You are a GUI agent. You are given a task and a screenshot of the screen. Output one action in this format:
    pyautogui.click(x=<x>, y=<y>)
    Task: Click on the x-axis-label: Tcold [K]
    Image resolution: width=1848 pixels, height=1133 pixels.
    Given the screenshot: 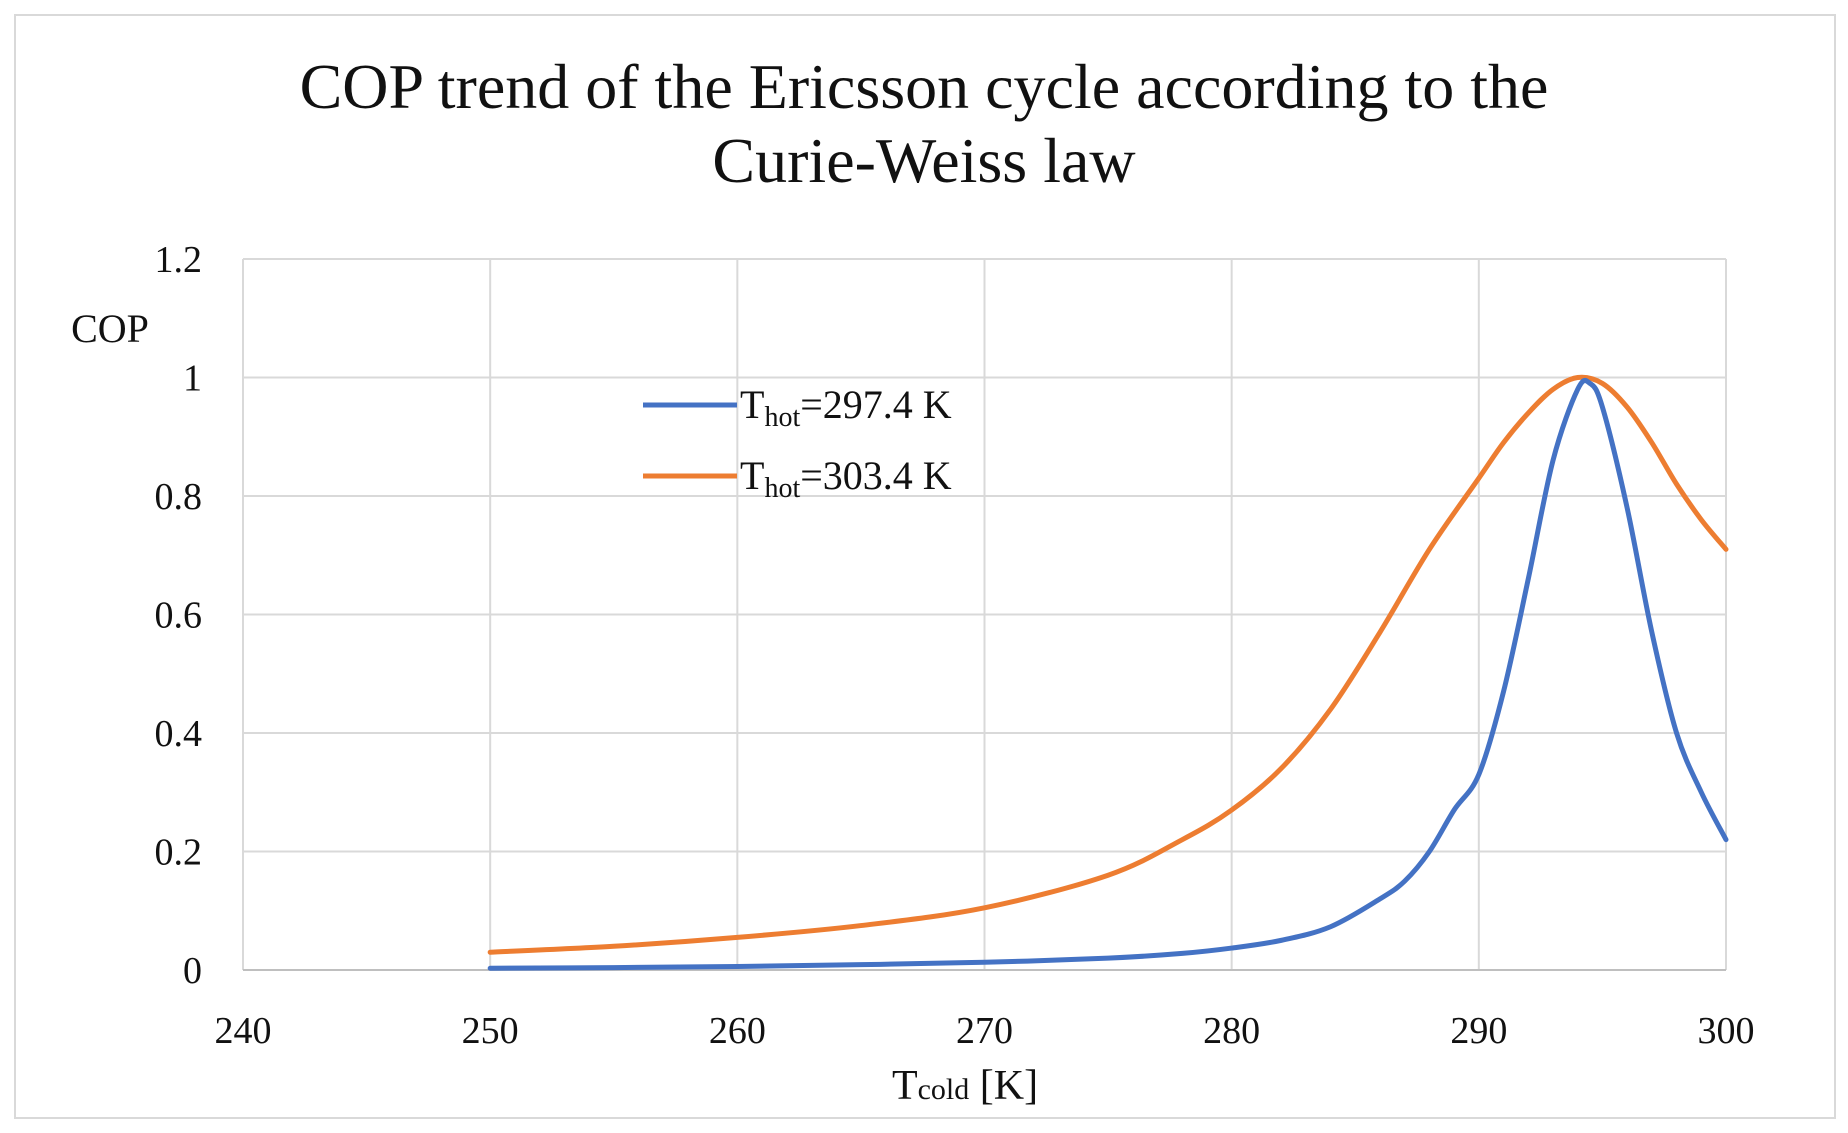 What is the action you would take?
    pyautogui.click(x=965, y=1086)
    